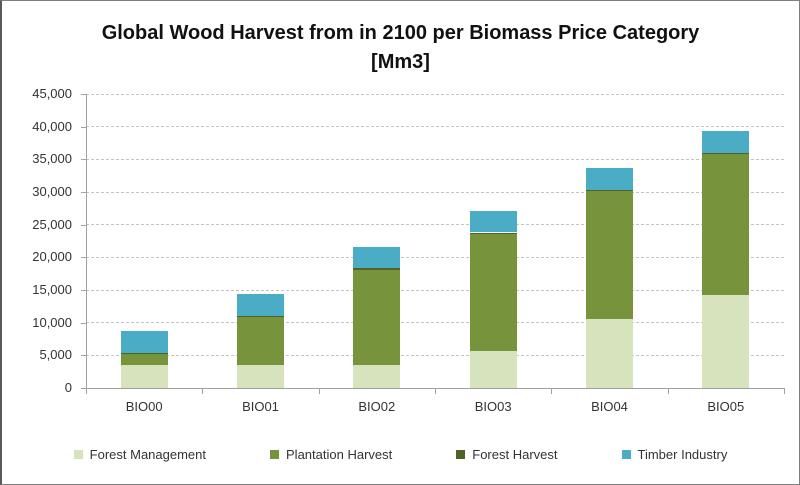 This screenshot has width=800, height=485. I want to click on bar-bio04-timber-industry, so click(609, 179).